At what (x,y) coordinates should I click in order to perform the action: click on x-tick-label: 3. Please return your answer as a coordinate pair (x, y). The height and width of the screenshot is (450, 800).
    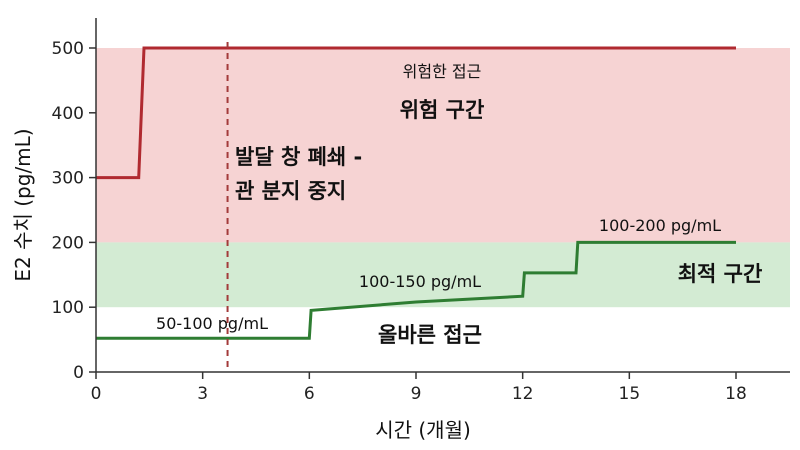
    Looking at the image, I should click on (202, 394).